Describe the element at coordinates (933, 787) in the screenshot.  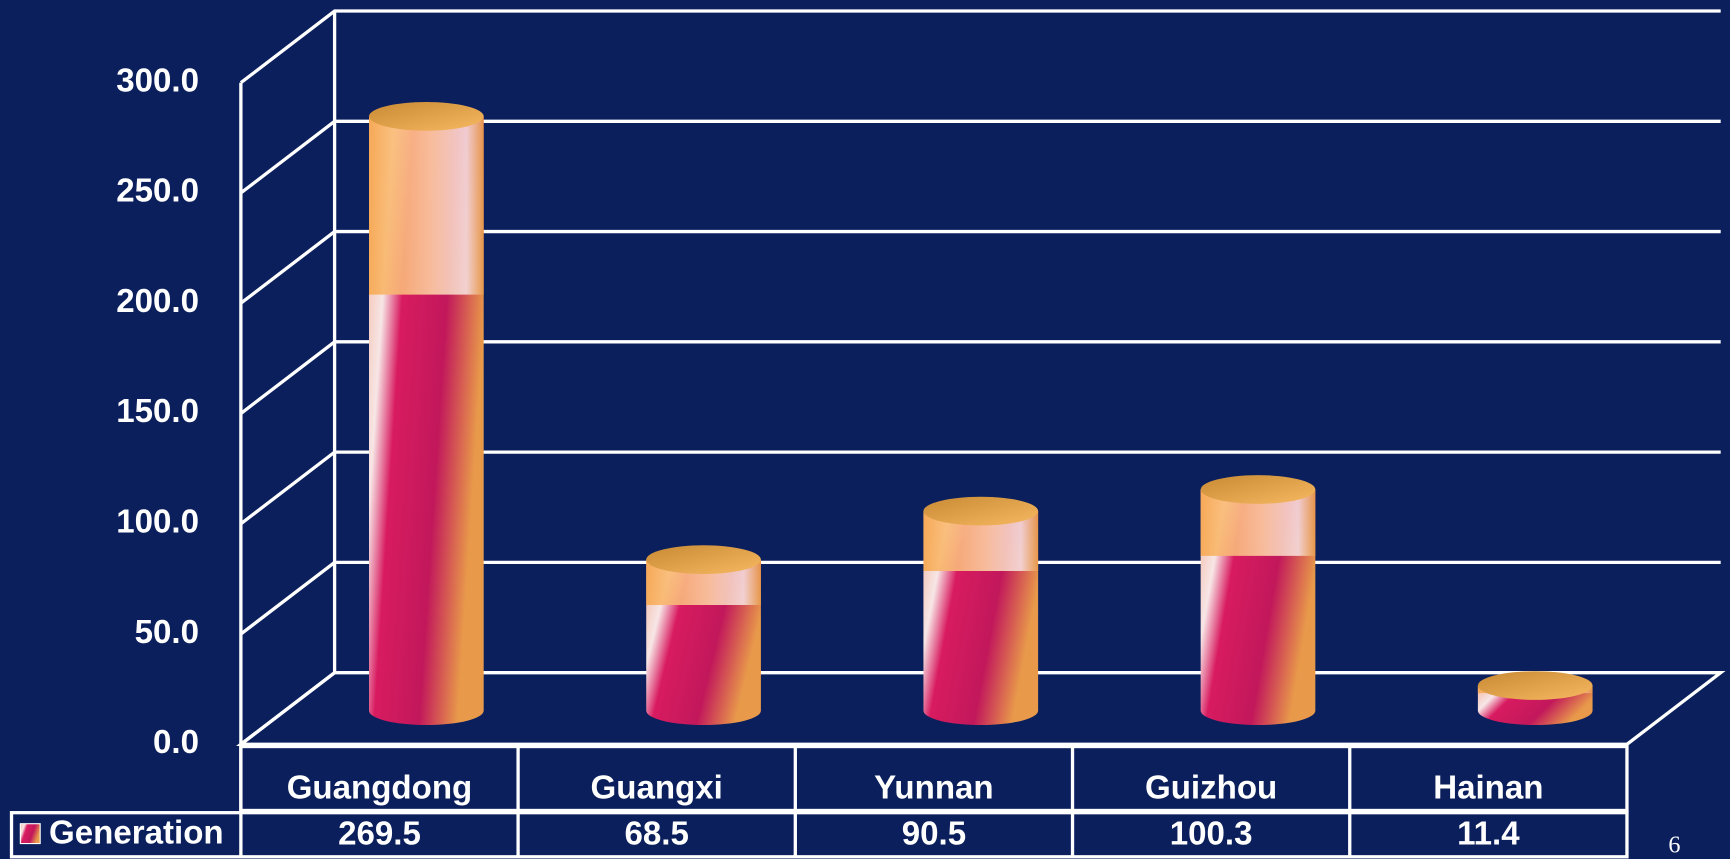
I see `x-tick-label: Yunnan` at that location.